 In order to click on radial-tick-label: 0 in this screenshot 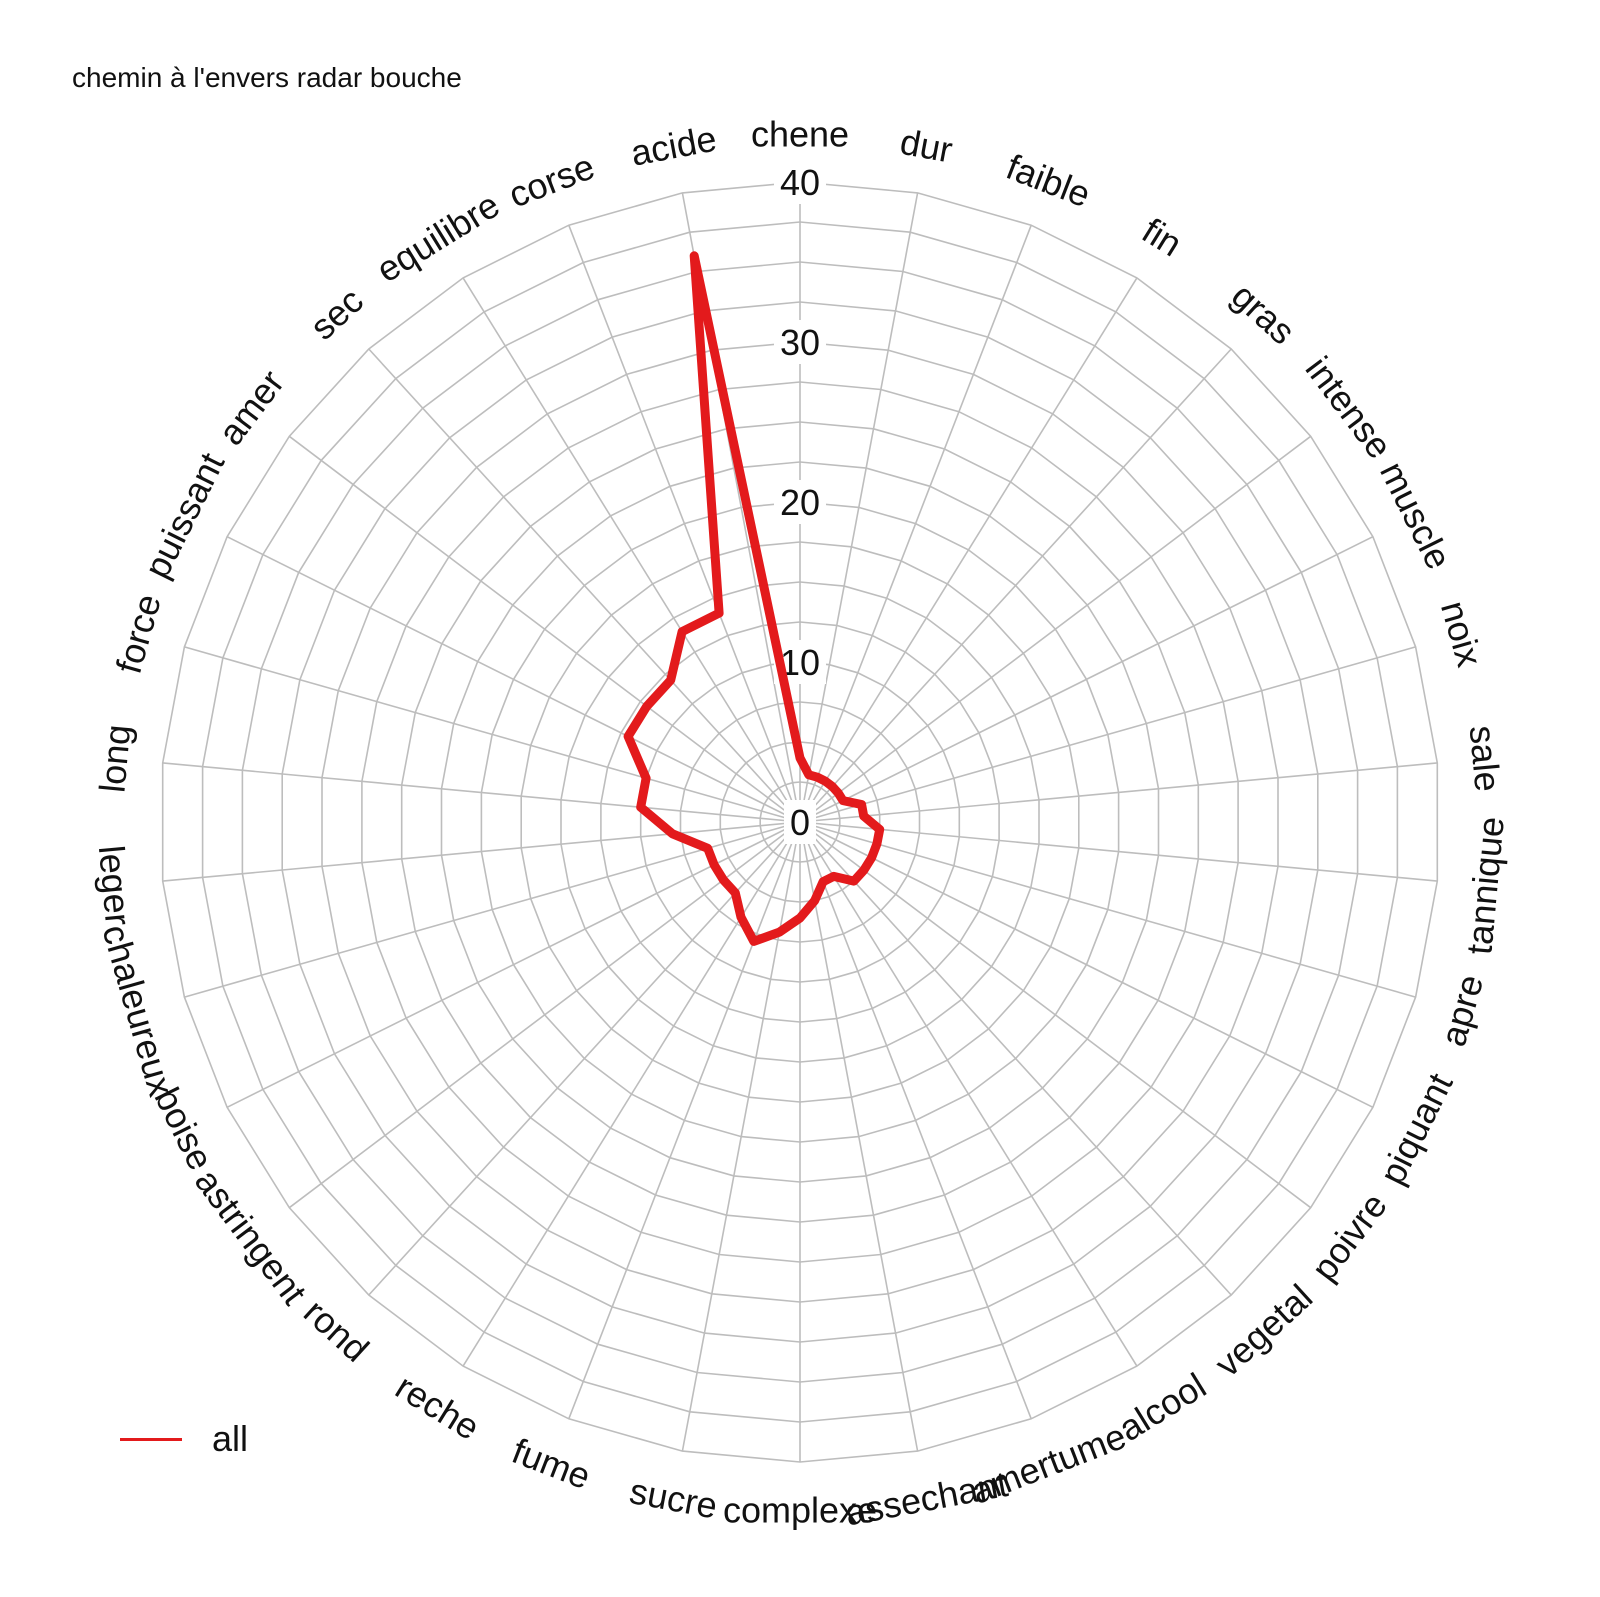, I will do `click(800, 822)`.